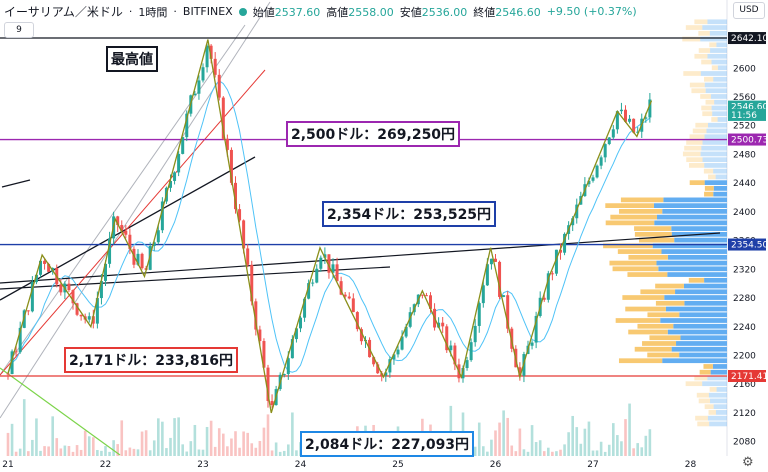  I want to click on annotation-2171: 2,171ドル：233,816円, so click(151, 360).